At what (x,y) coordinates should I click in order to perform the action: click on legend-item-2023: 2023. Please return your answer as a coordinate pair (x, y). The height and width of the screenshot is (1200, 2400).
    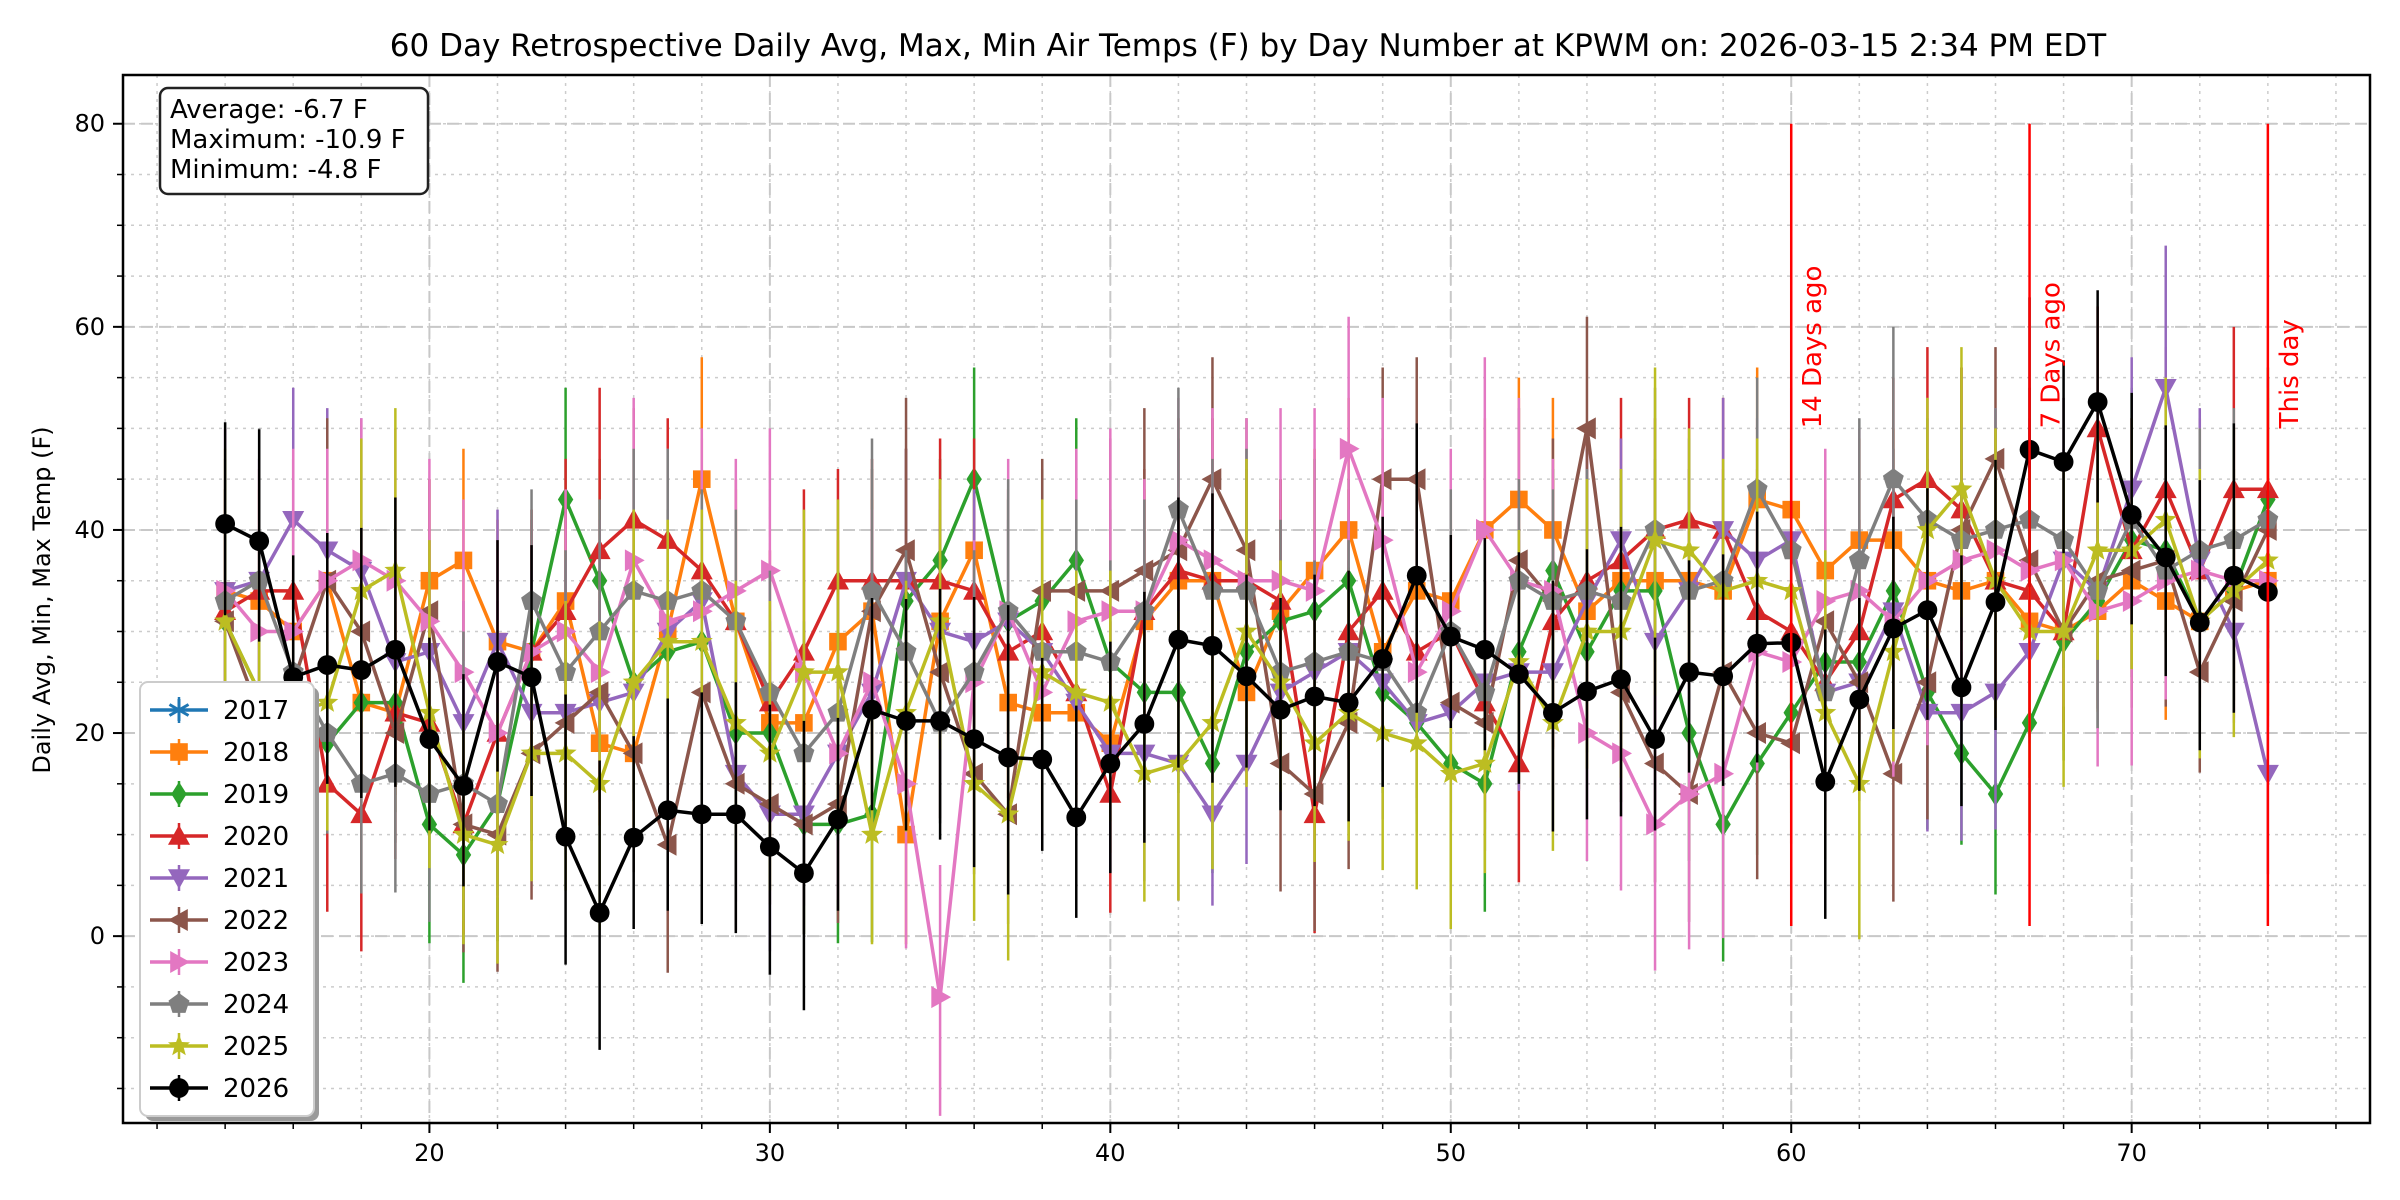
    Looking at the image, I should click on (219, 963).